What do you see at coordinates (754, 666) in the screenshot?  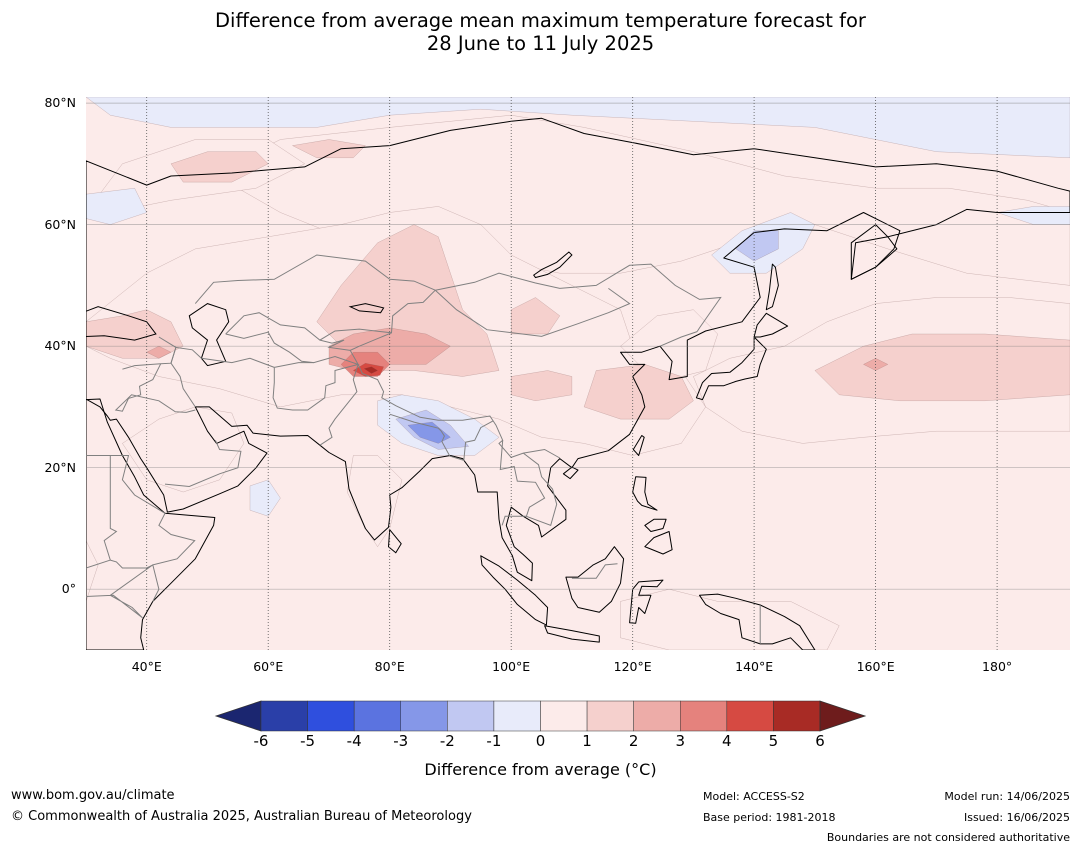 I see `lon-label: 140°E` at bounding box center [754, 666].